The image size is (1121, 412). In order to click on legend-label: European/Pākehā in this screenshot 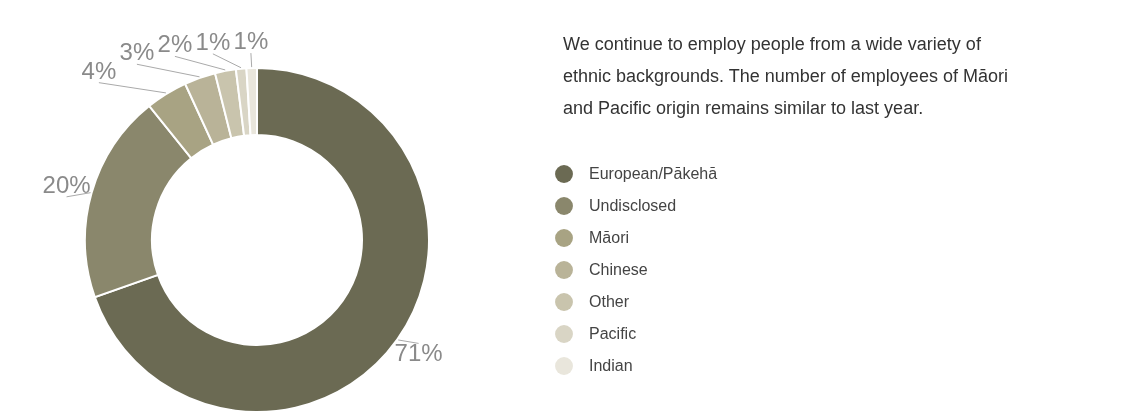, I will do `click(653, 173)`.